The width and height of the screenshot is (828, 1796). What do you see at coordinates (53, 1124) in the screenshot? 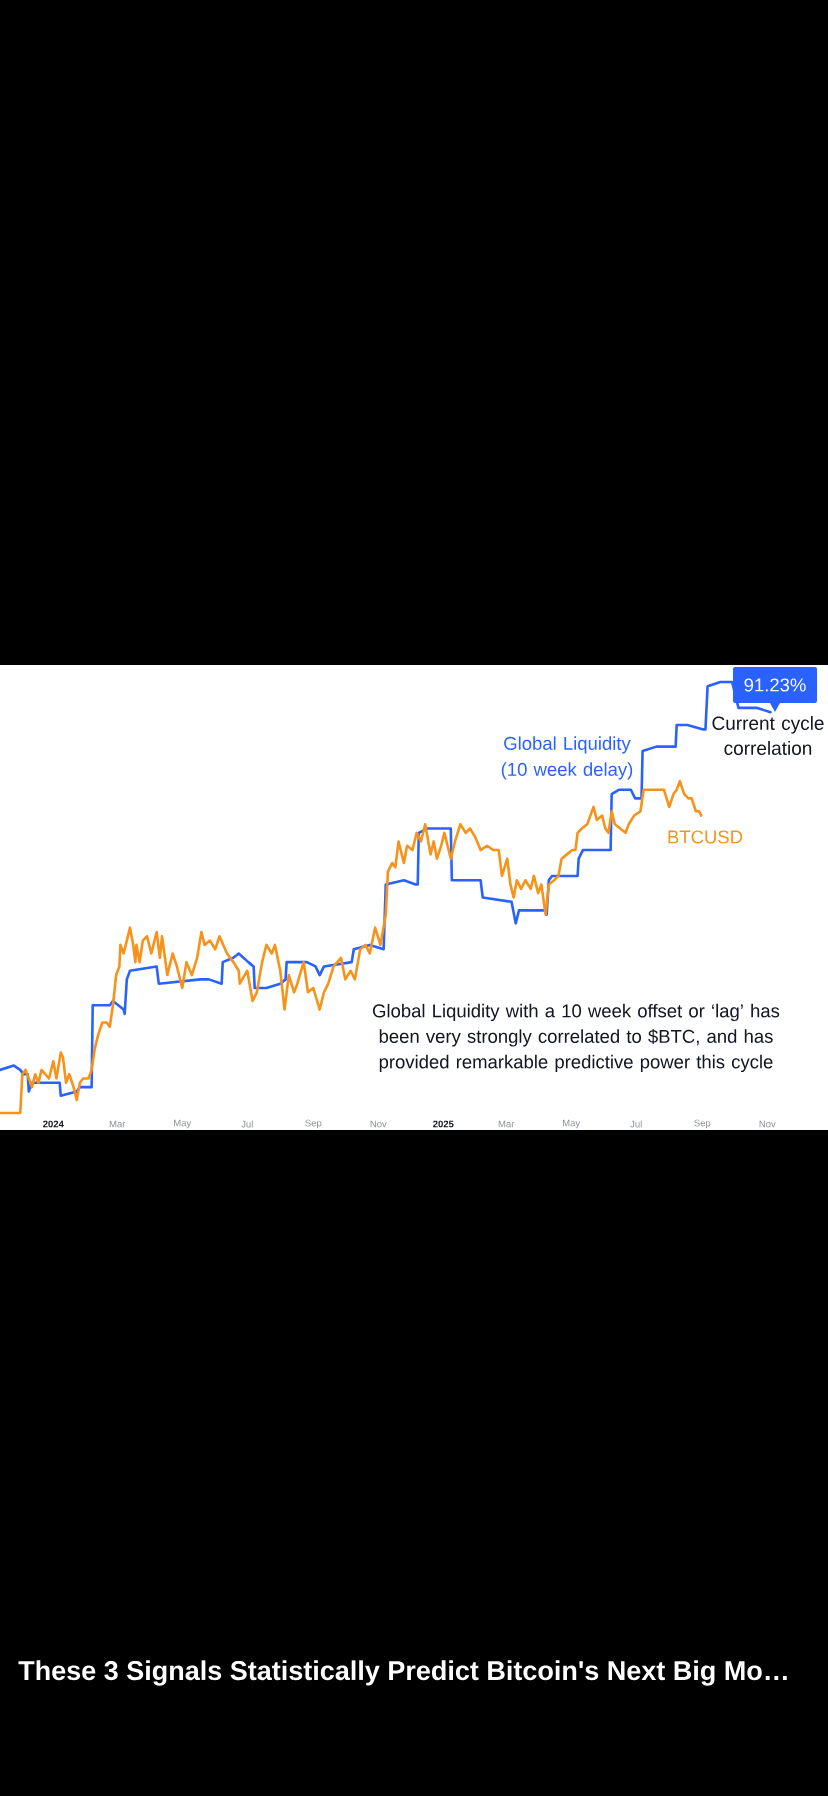
I see `x-tick-label: 2024` at bounding box center [53, 1124].